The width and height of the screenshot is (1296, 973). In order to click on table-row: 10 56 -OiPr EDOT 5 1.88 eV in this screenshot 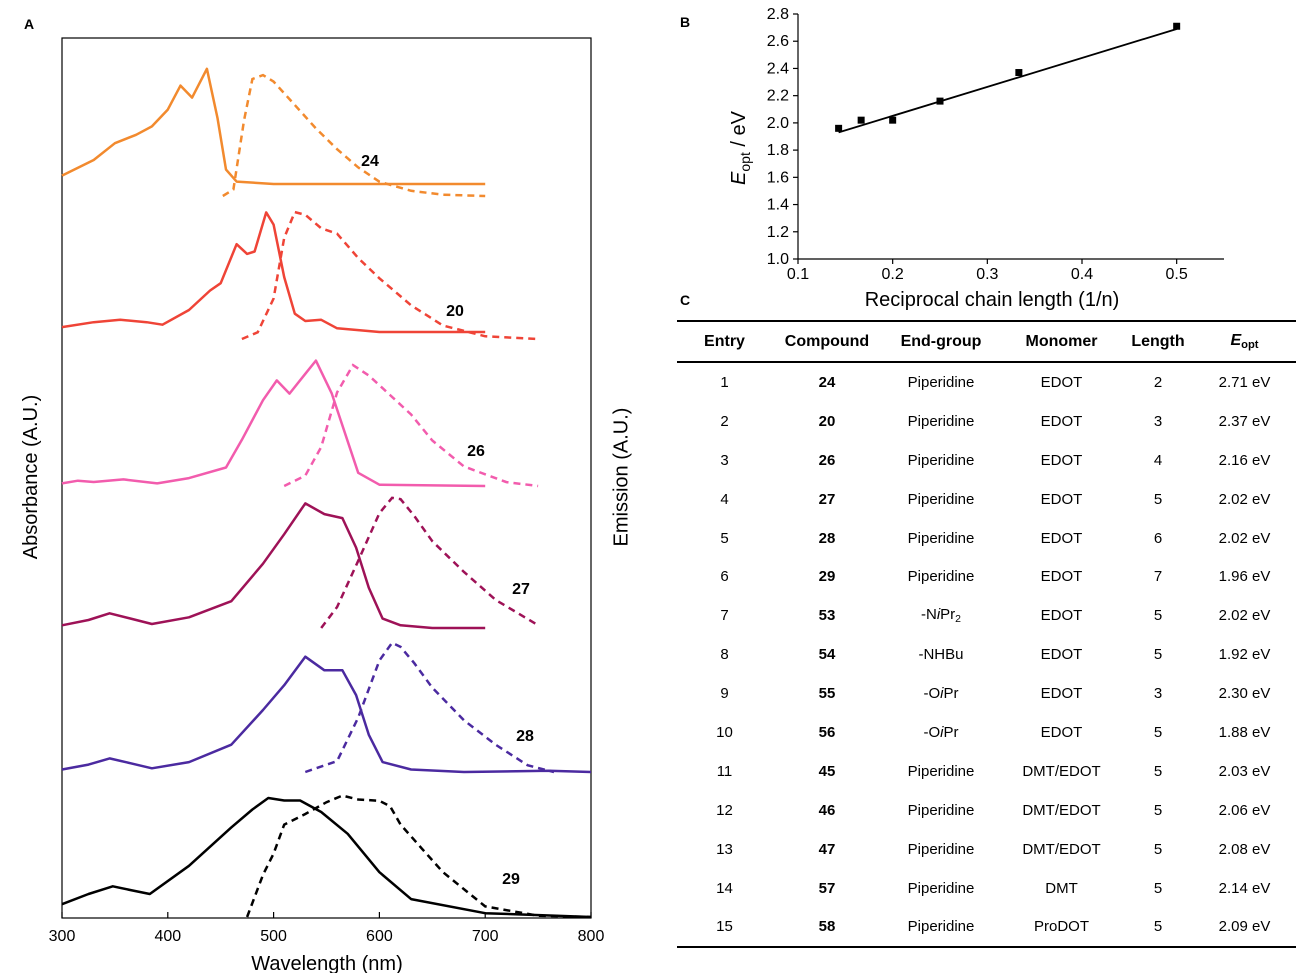, I will do `click(986, 732)`.